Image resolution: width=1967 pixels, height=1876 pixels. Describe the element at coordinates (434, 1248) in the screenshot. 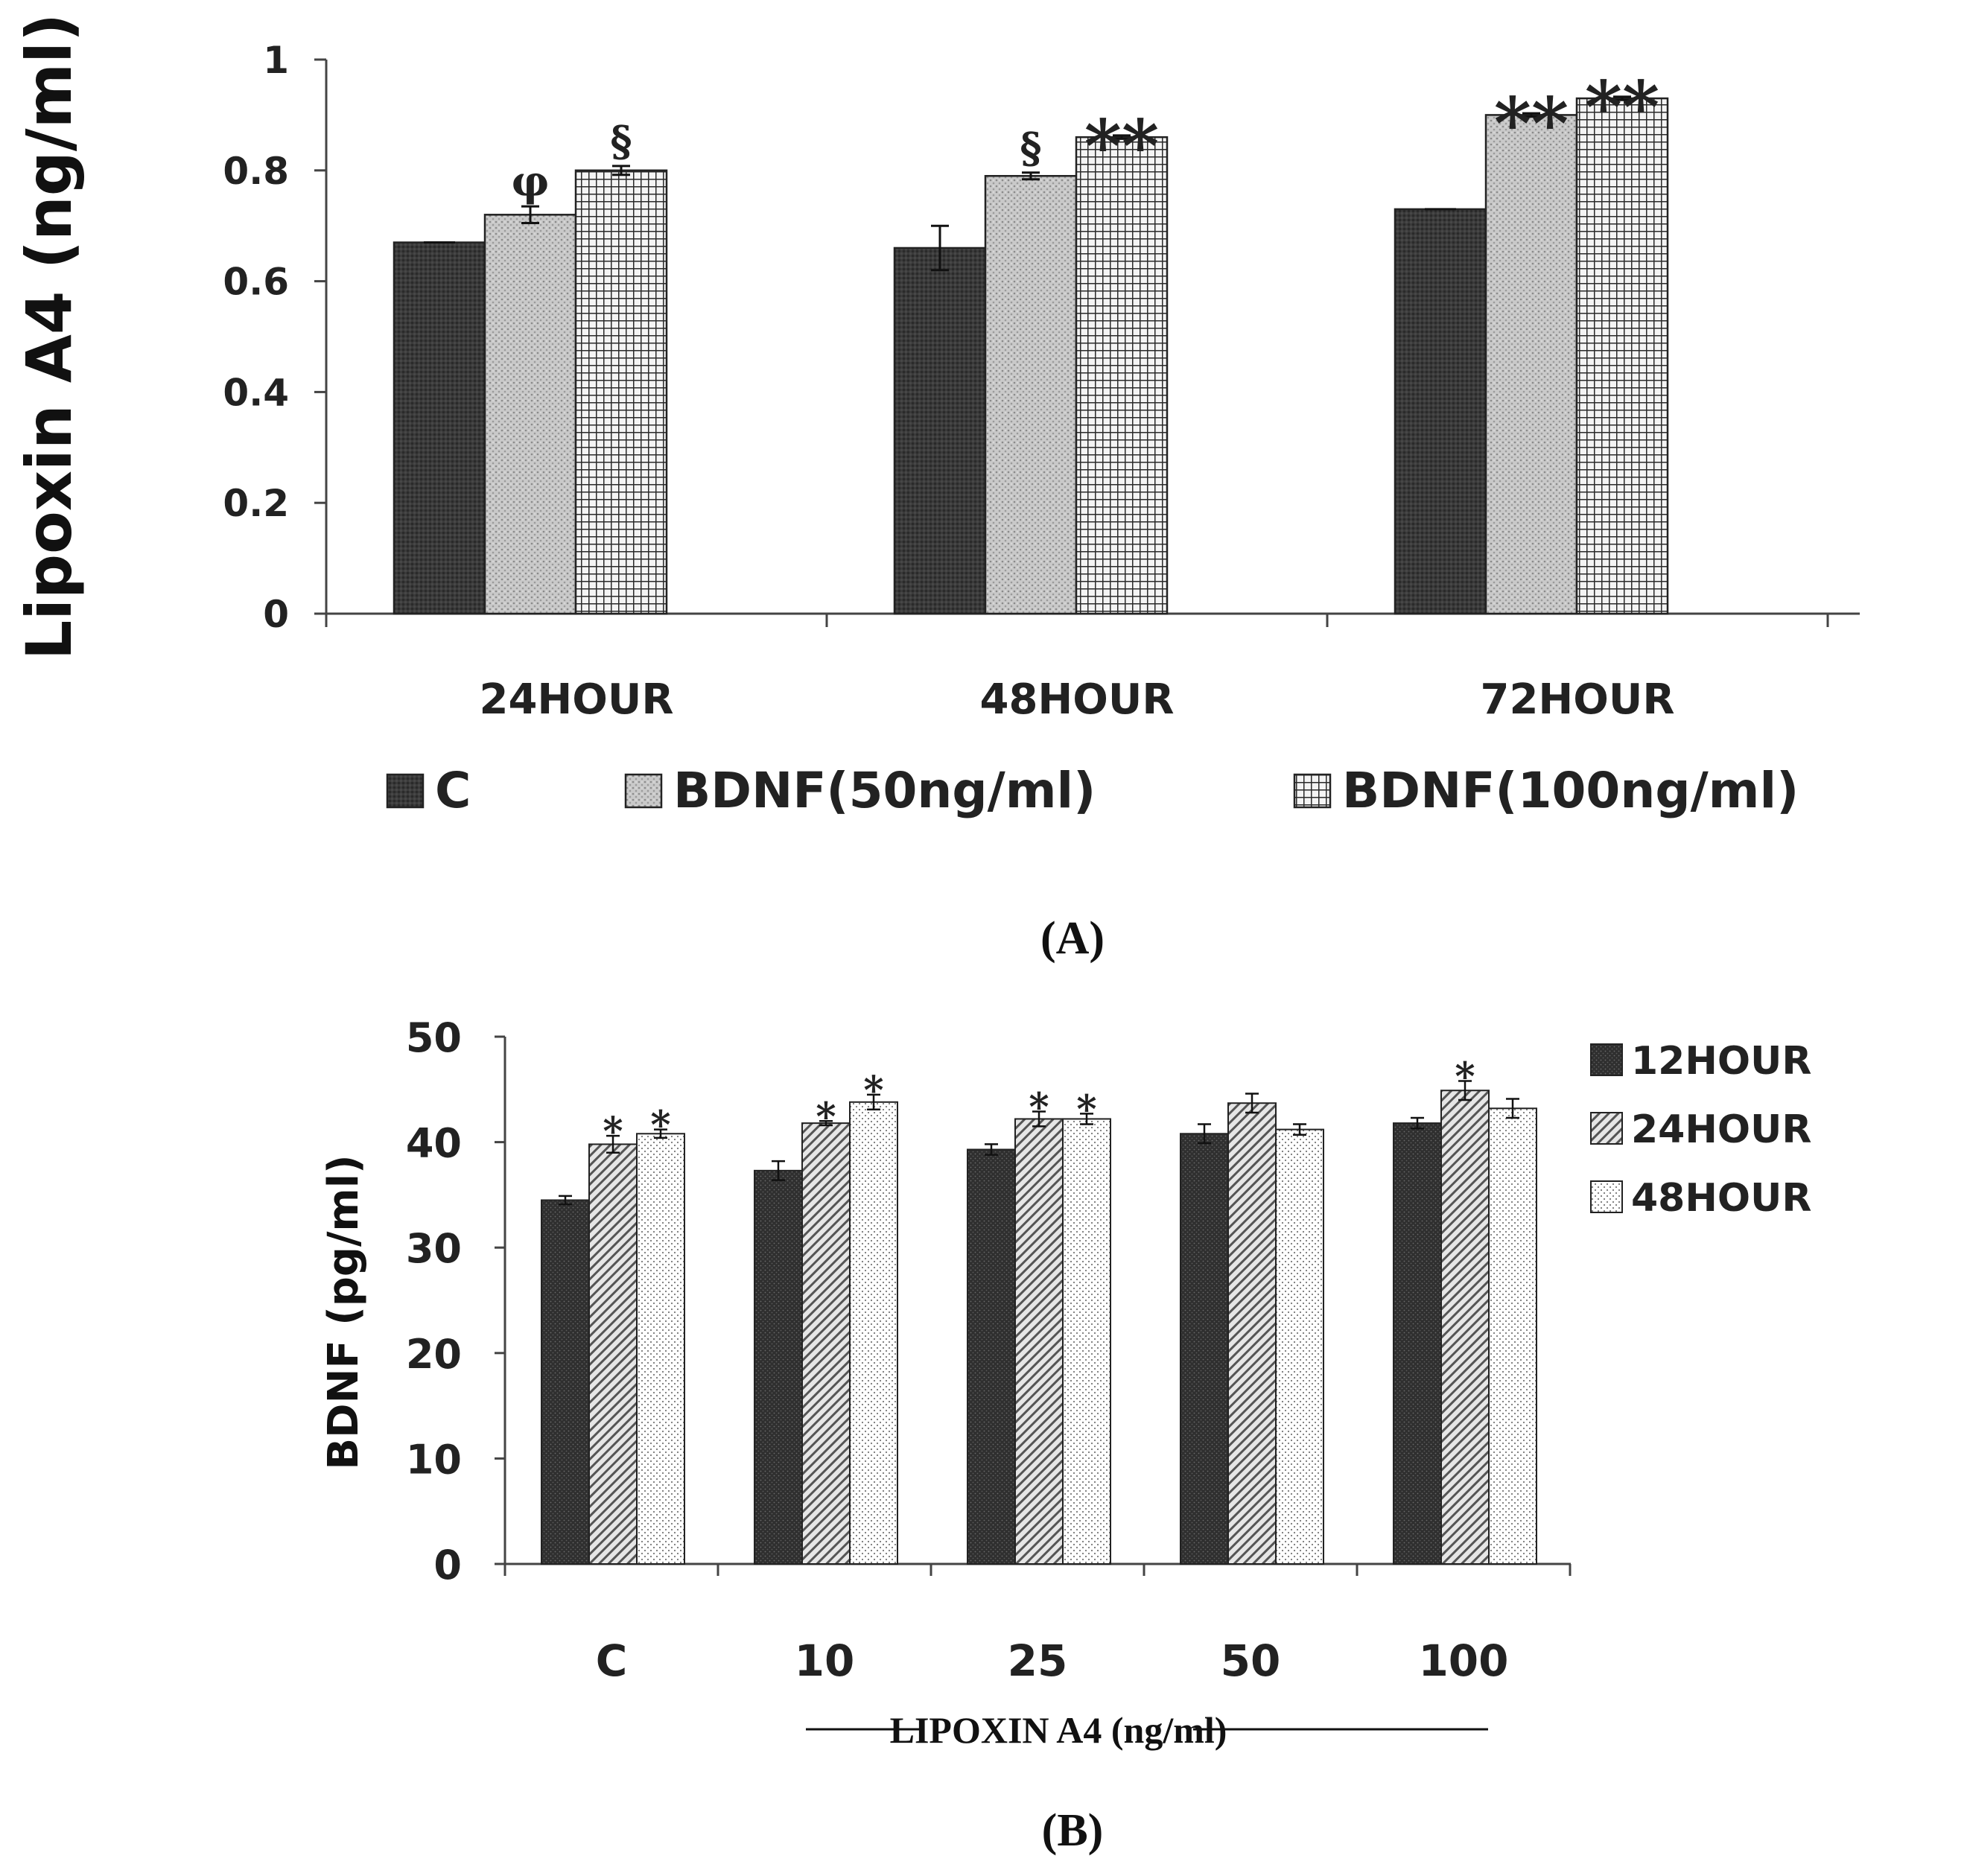

I see `y-tick-label: 30` at that location.